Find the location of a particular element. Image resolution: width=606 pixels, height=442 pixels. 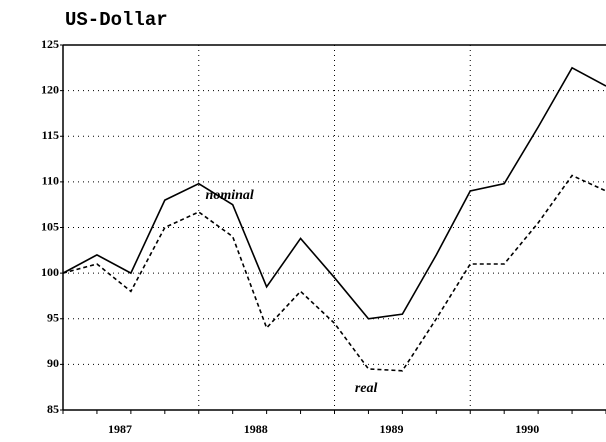

y-tick-label: 105 is located at coordinates (50, 226).